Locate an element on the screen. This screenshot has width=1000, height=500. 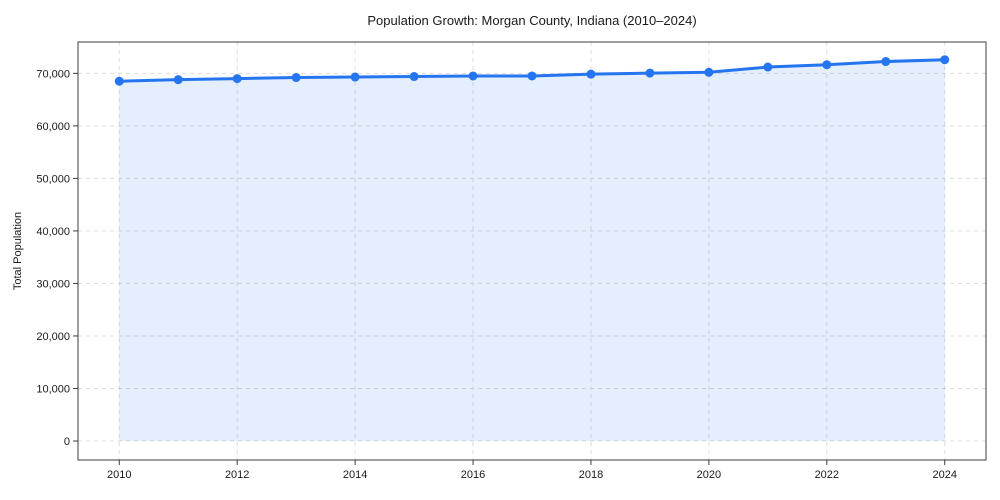
x-tick-label: 2022 is located at coordinates (827, 475).